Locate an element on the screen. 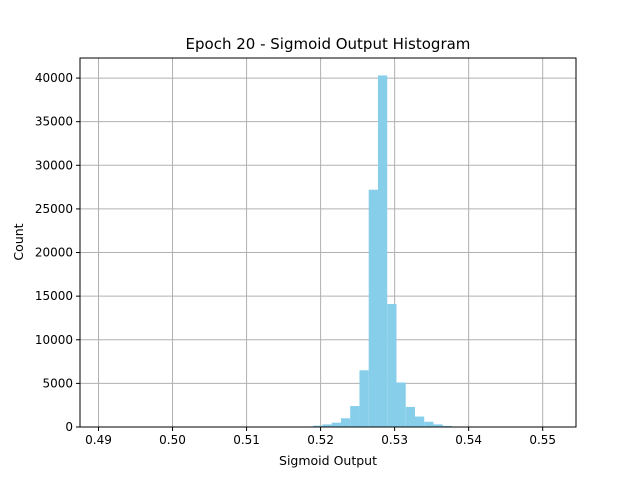 Image resolution: width=640 pixels, height=484 pixels. x-axis-label: Sigmoid Output is located at coordinates (328, 460).